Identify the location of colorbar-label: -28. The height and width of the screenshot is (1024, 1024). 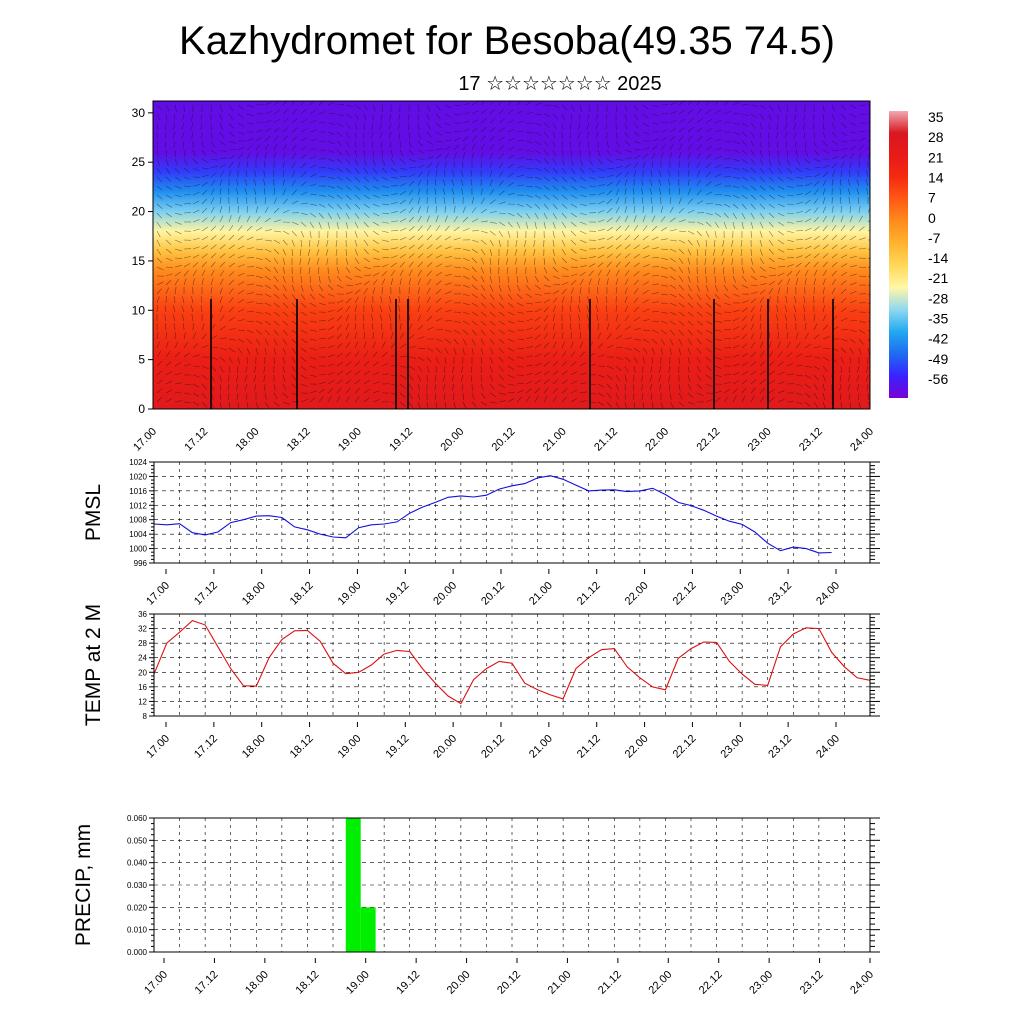
(938, 298).